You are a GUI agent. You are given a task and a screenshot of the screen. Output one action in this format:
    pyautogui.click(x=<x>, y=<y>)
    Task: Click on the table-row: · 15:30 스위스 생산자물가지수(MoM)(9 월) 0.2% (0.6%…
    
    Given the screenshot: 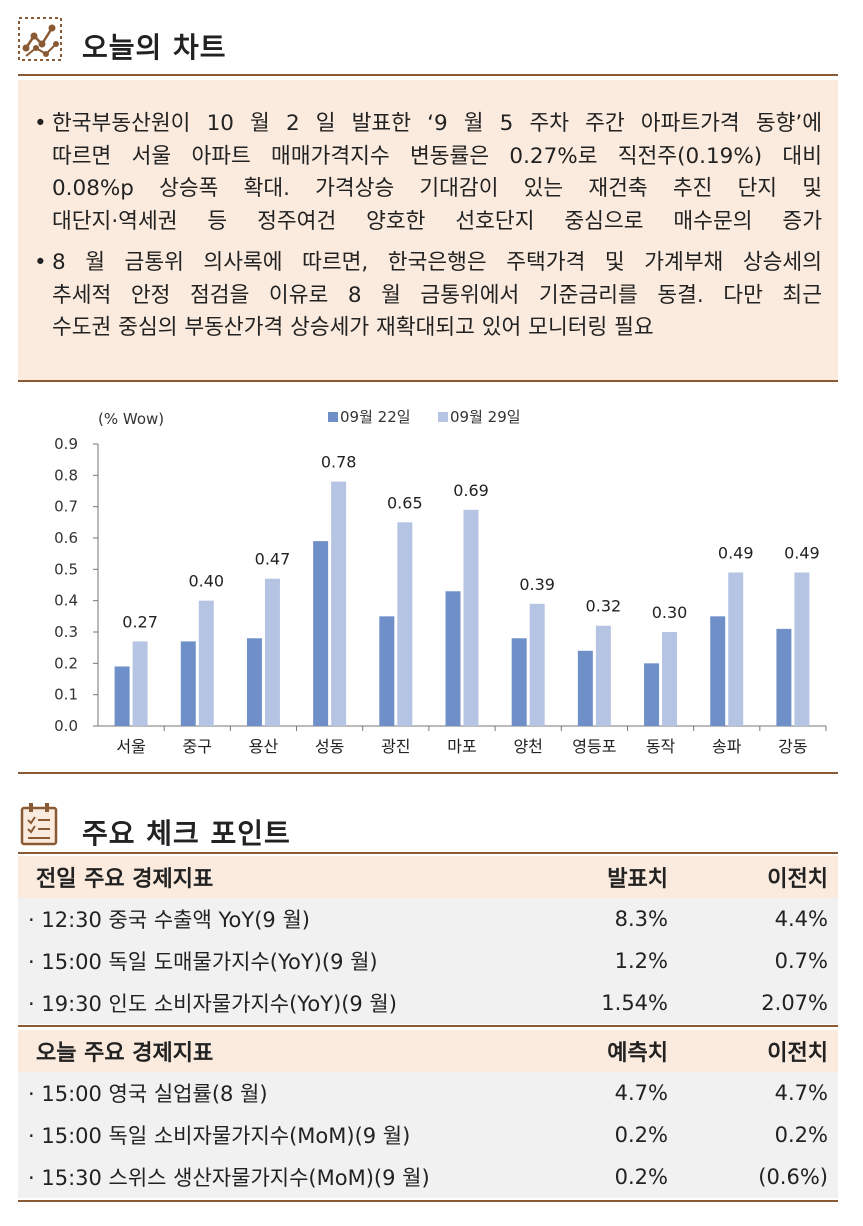 What is the action you would take?
    pyautogui.click(x=428, y=1177)
    